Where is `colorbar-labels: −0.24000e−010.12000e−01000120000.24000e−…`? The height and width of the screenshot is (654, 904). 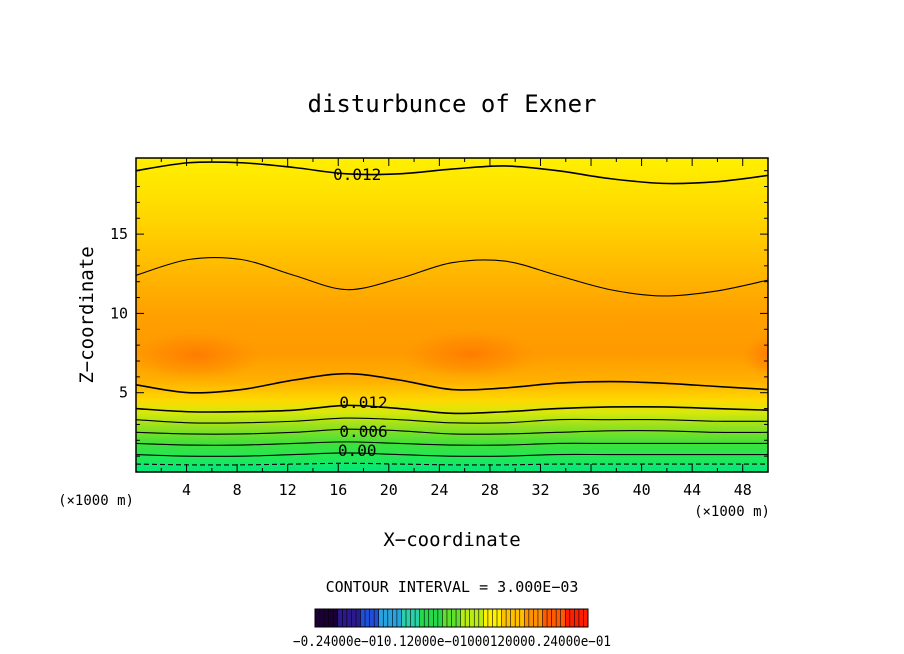 colorbar-labels: −0.24000e−010.12000e−01000120000.24000e−… is located at coordinates (452, 642).